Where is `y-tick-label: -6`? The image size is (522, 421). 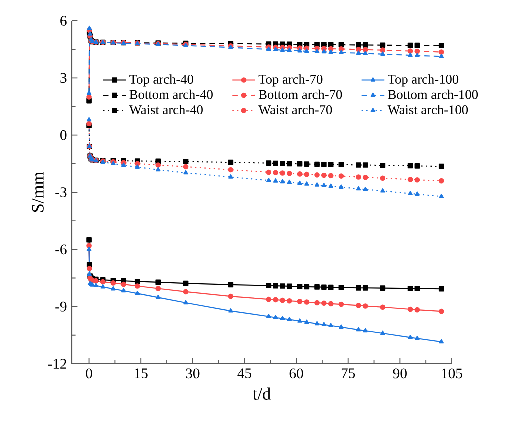
y-tick-label: -6 is located at coordinates (61, 249).